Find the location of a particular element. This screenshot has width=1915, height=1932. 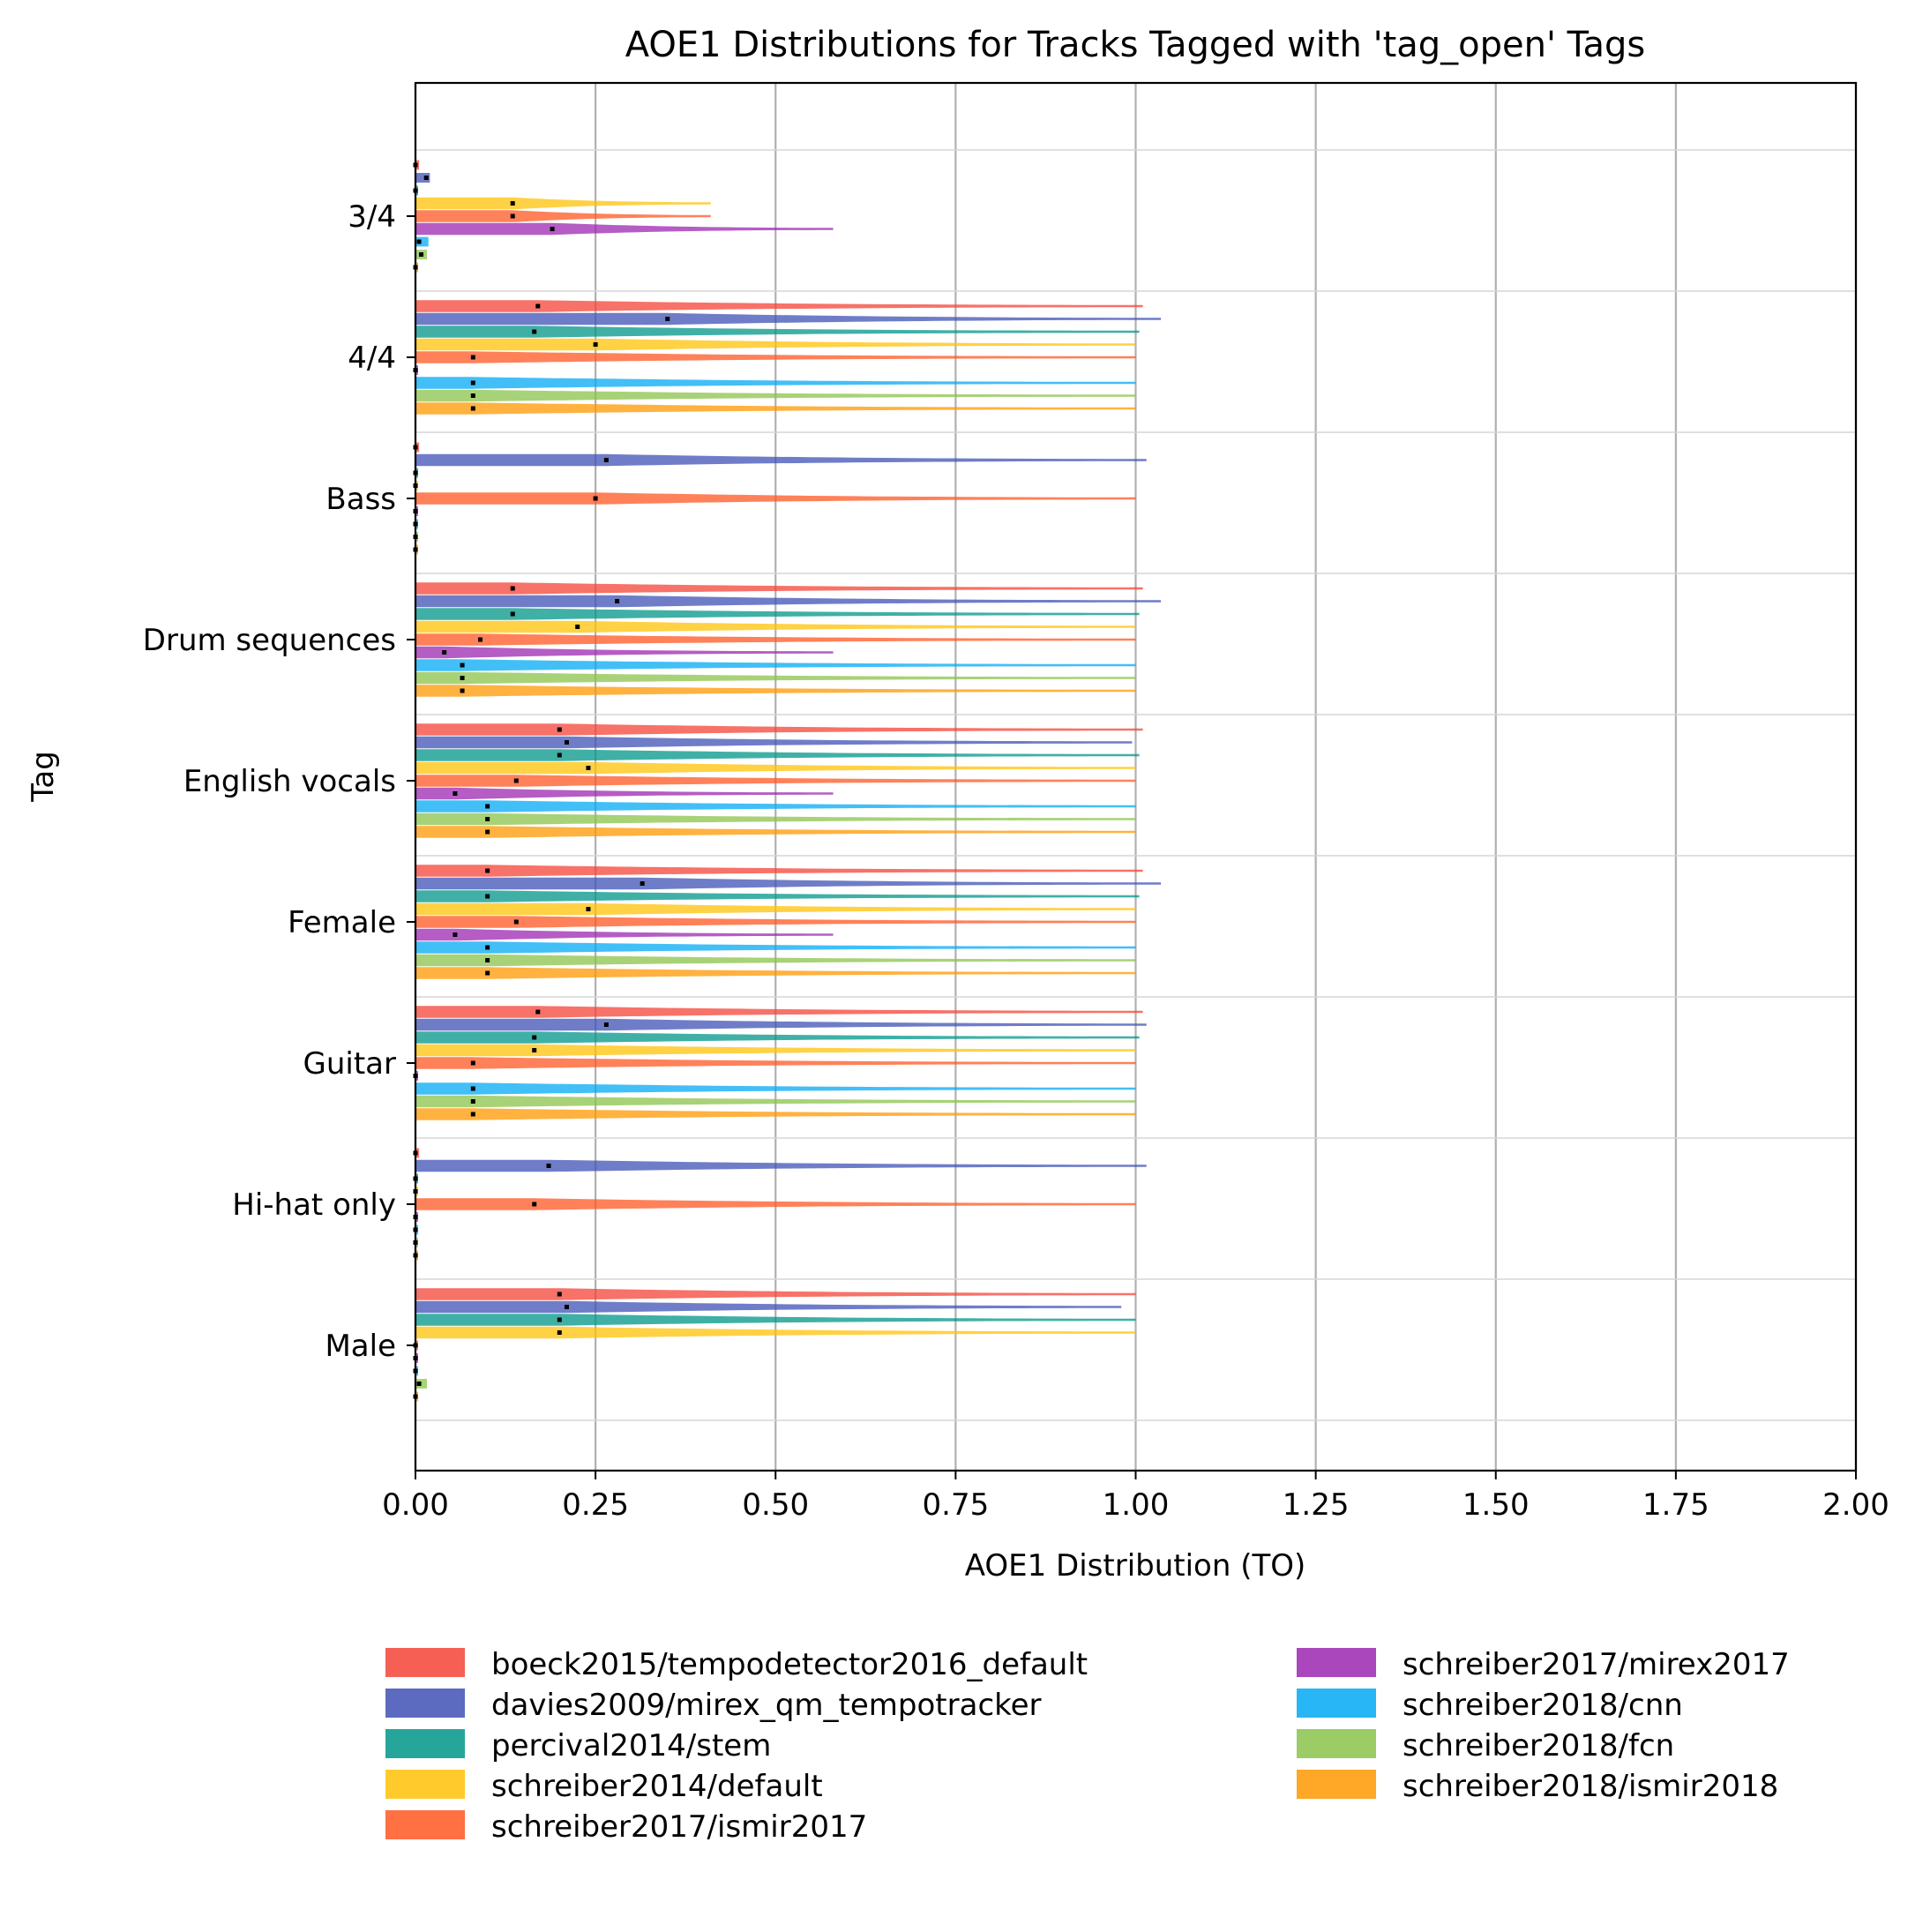

y-tick-label: 4/4 is located at coordinates (372, 359).